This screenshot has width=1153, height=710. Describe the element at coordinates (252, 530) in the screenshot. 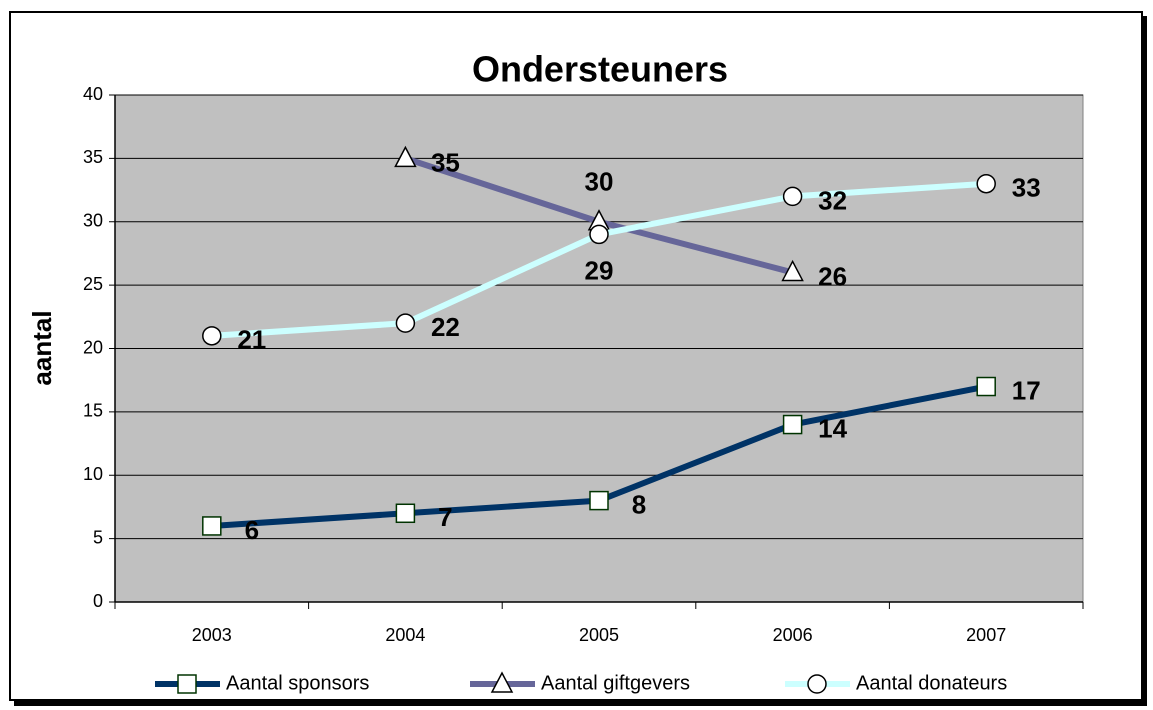

I see `data-label: 6` at that location.